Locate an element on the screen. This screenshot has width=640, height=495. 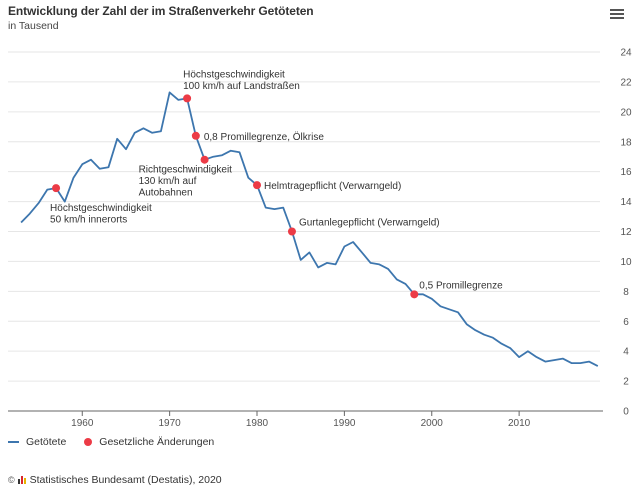
y-tick-label: 10 is located at coordinates (626, 262).